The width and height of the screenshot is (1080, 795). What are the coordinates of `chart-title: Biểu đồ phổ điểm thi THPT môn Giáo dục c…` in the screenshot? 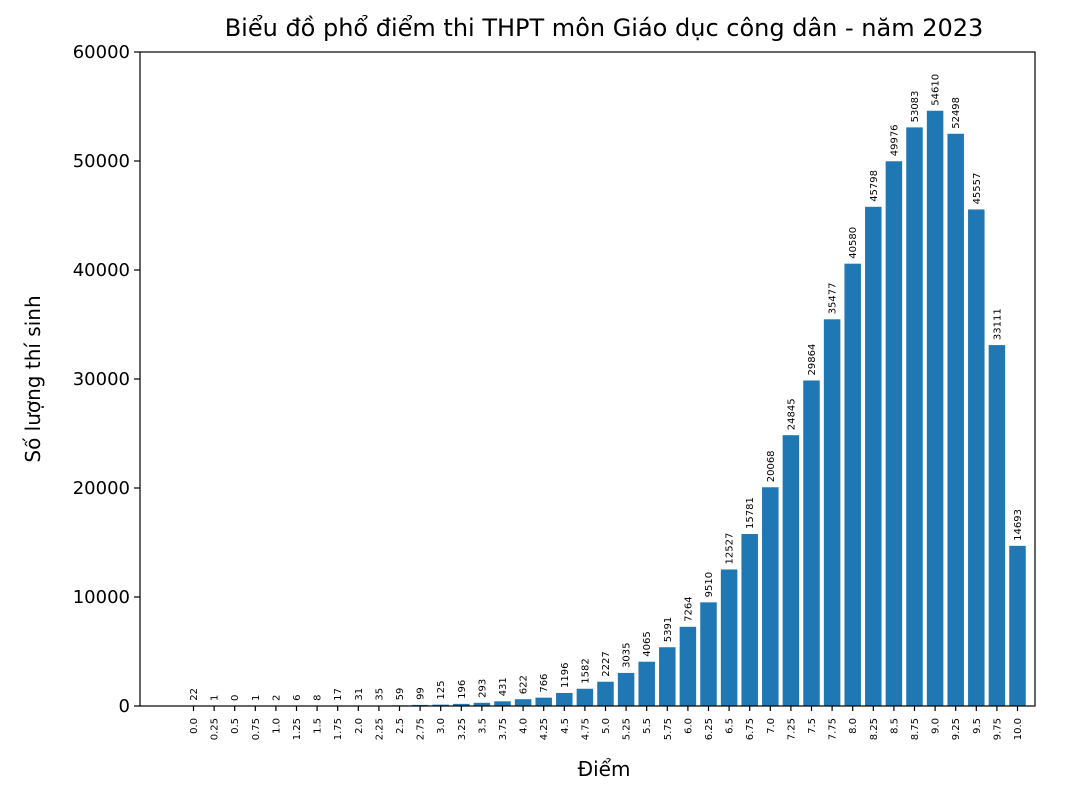 It's located at (604, 28).